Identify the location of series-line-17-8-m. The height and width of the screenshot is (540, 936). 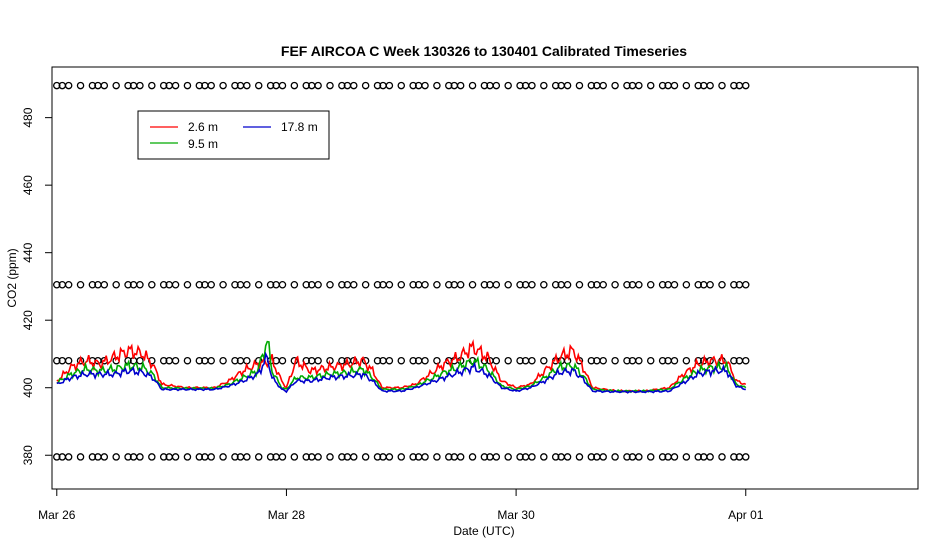
(401, 372).